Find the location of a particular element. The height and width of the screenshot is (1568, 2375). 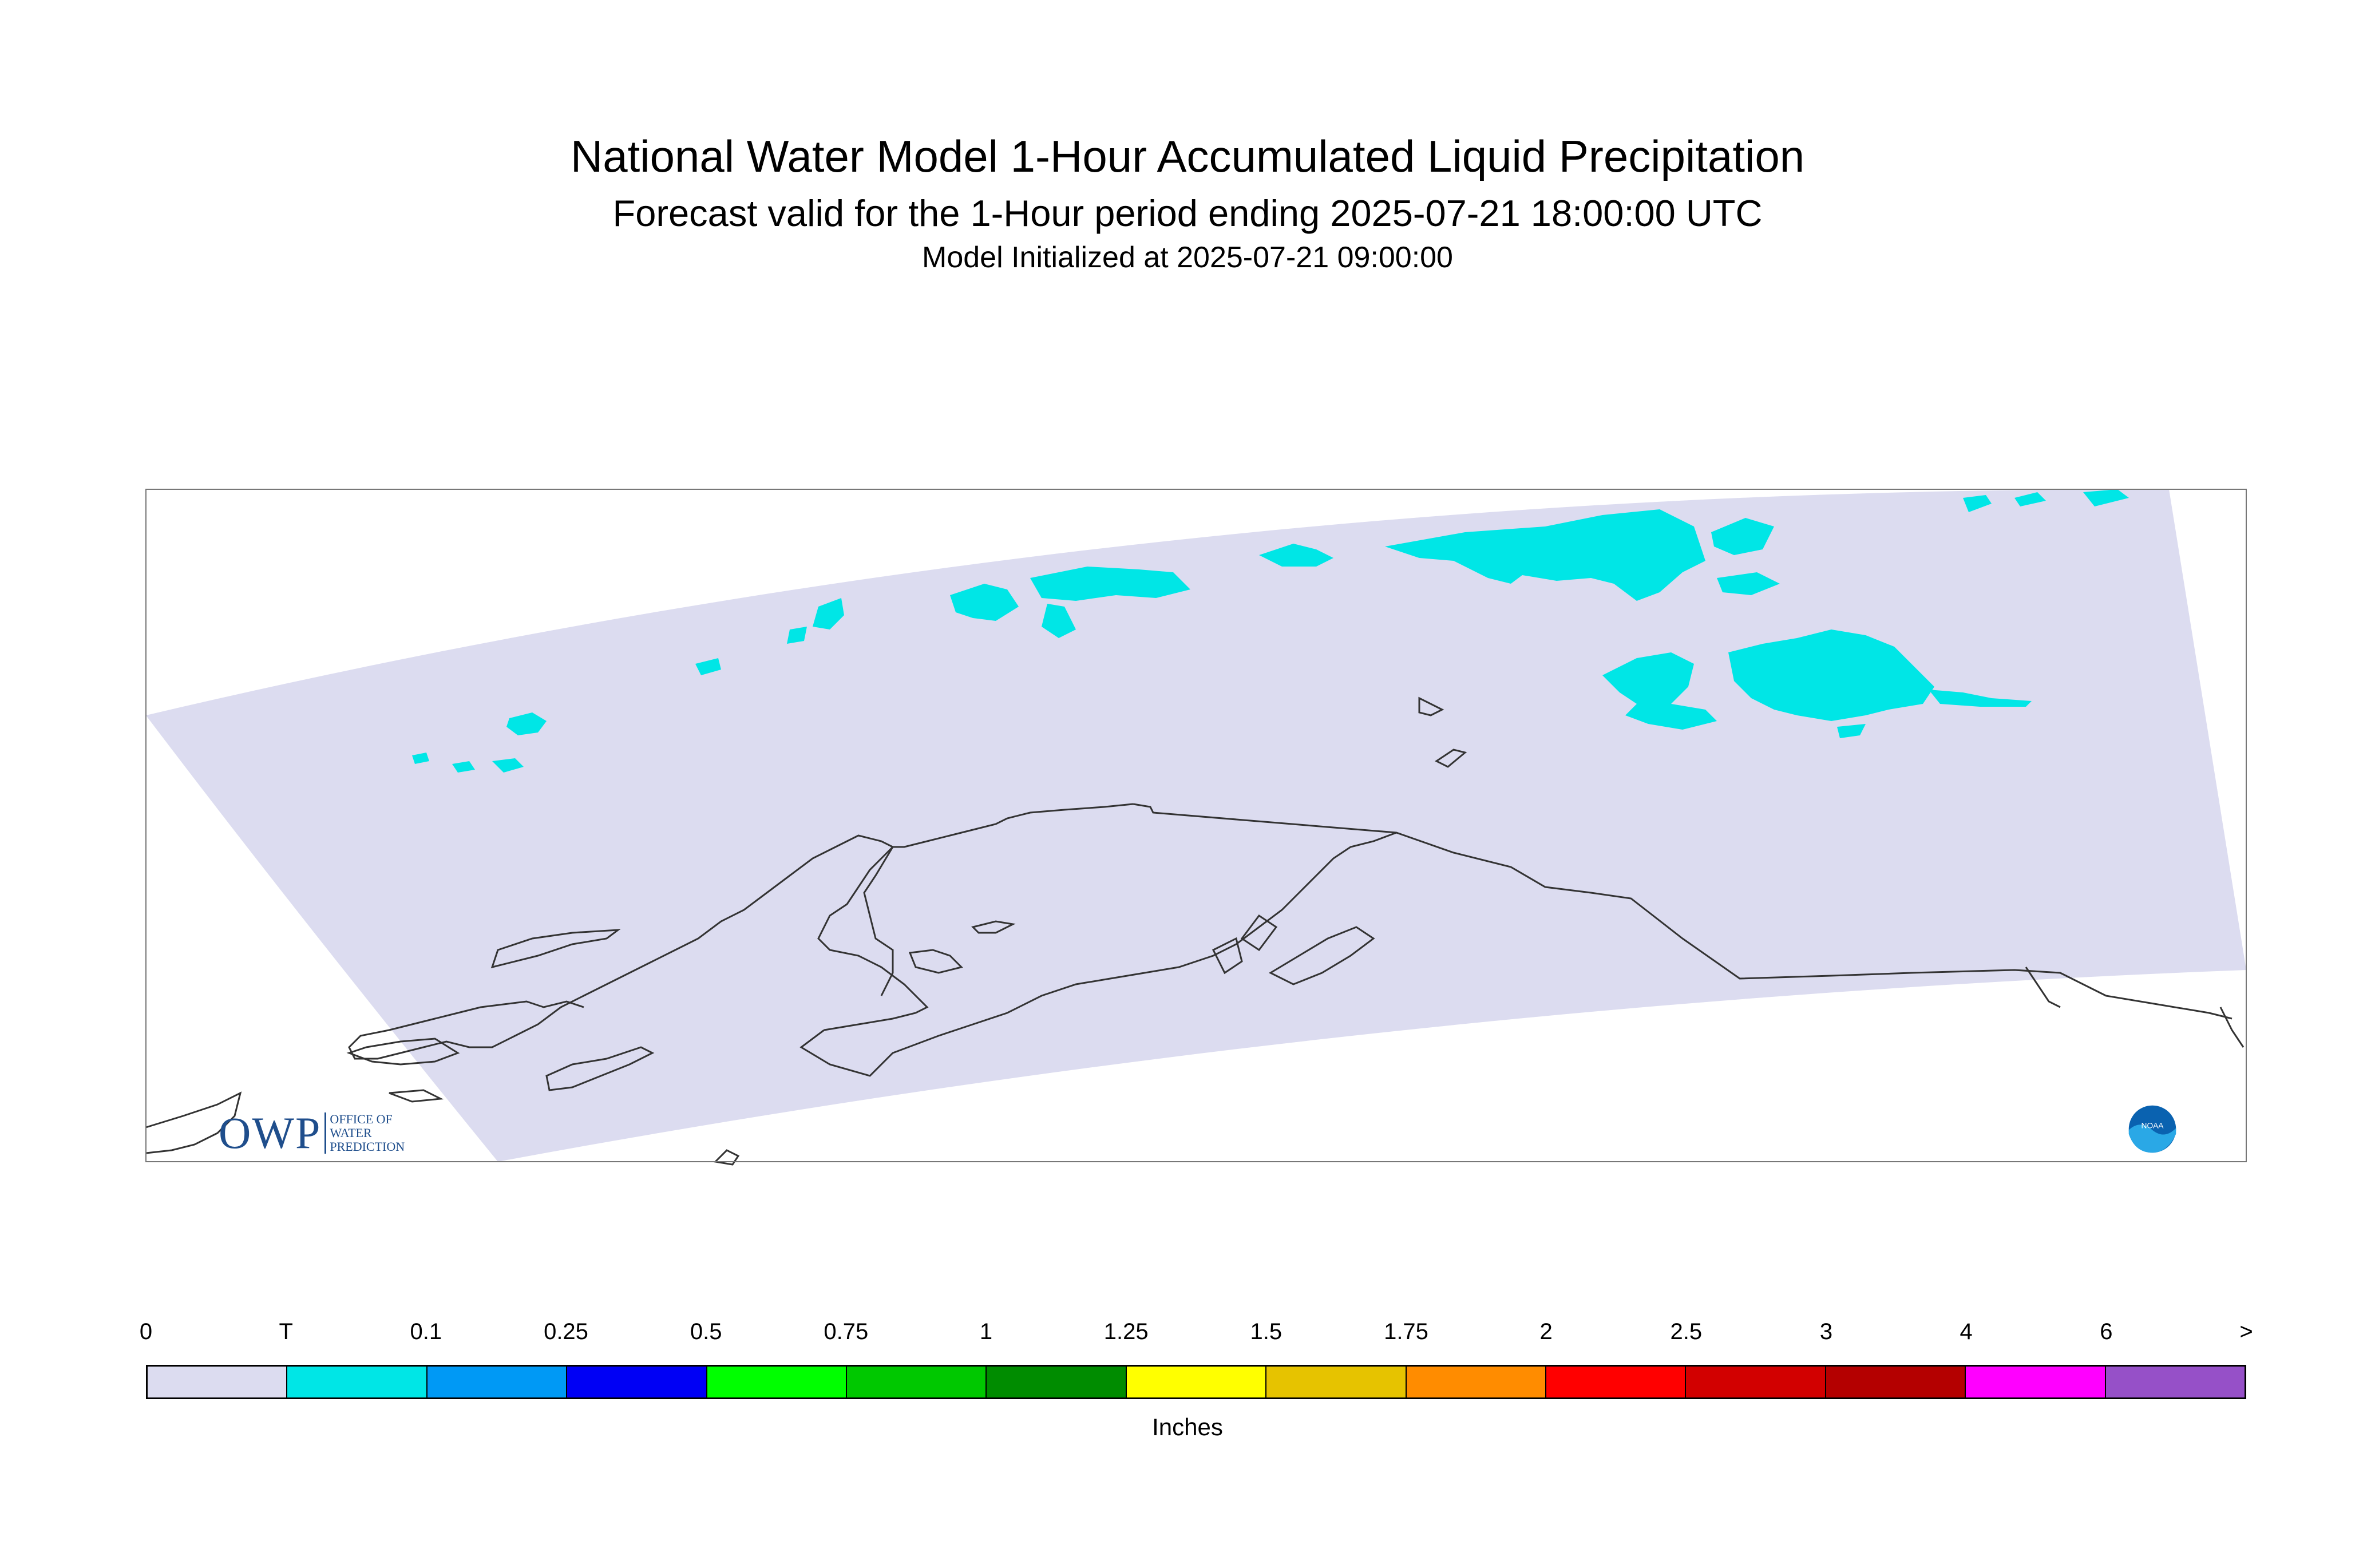

init-time: Model Initialized at 2025-07-21 09:00:00 is located at coordinates (1187, 257).